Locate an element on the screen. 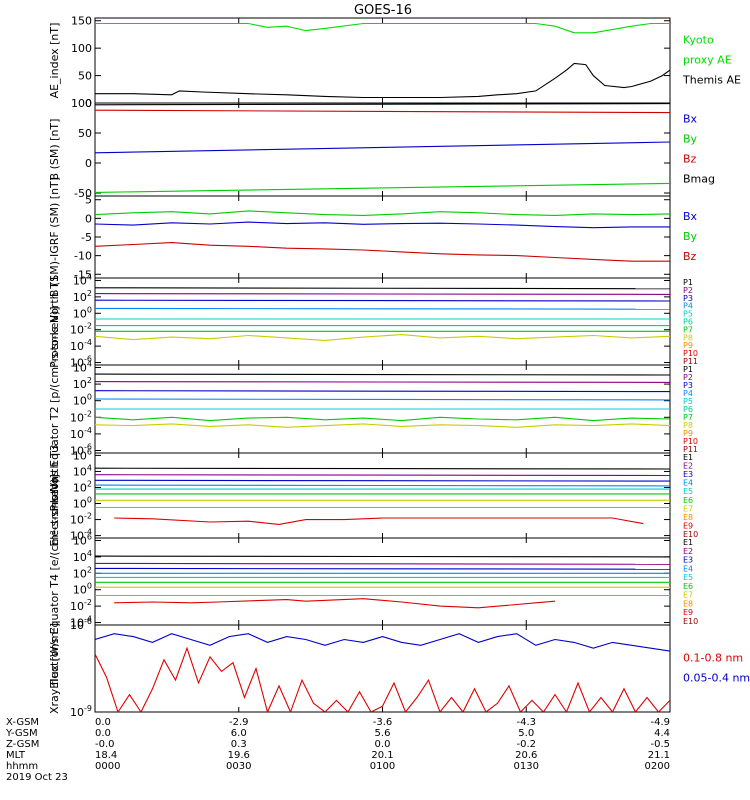  panel-7-ytick-label: 10⁶ is located at coordinates (82, 539).